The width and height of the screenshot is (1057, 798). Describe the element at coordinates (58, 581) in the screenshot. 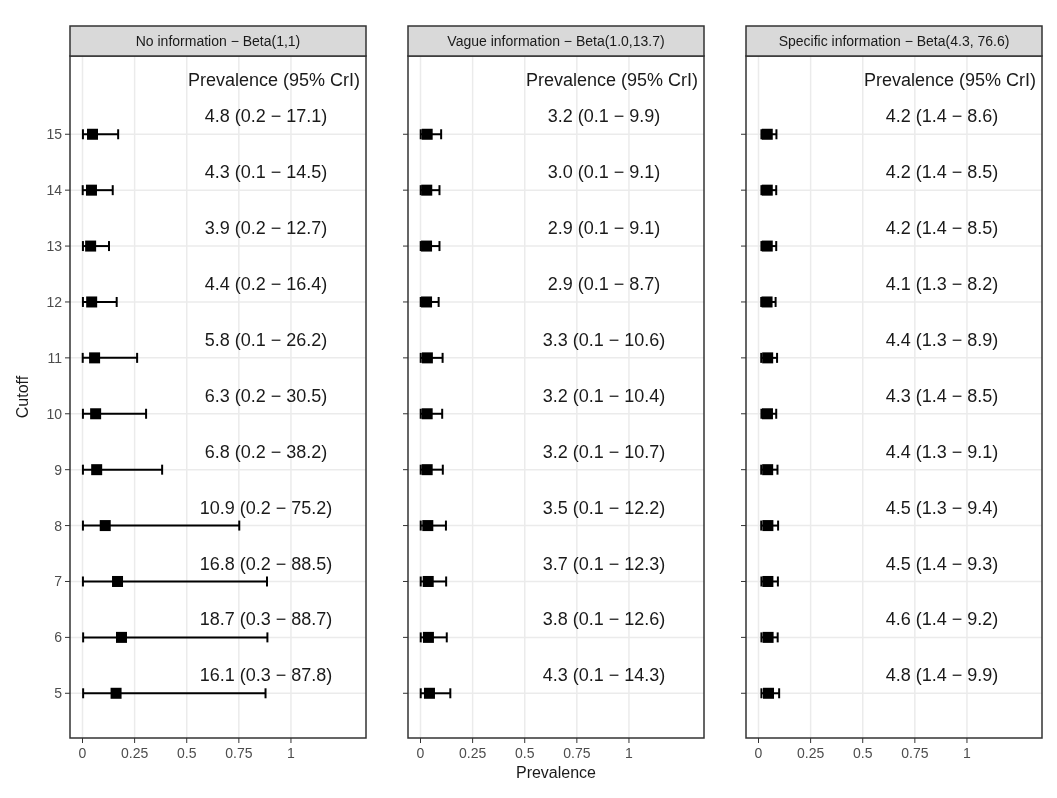

I see `y-tick-label: 7` at that location.